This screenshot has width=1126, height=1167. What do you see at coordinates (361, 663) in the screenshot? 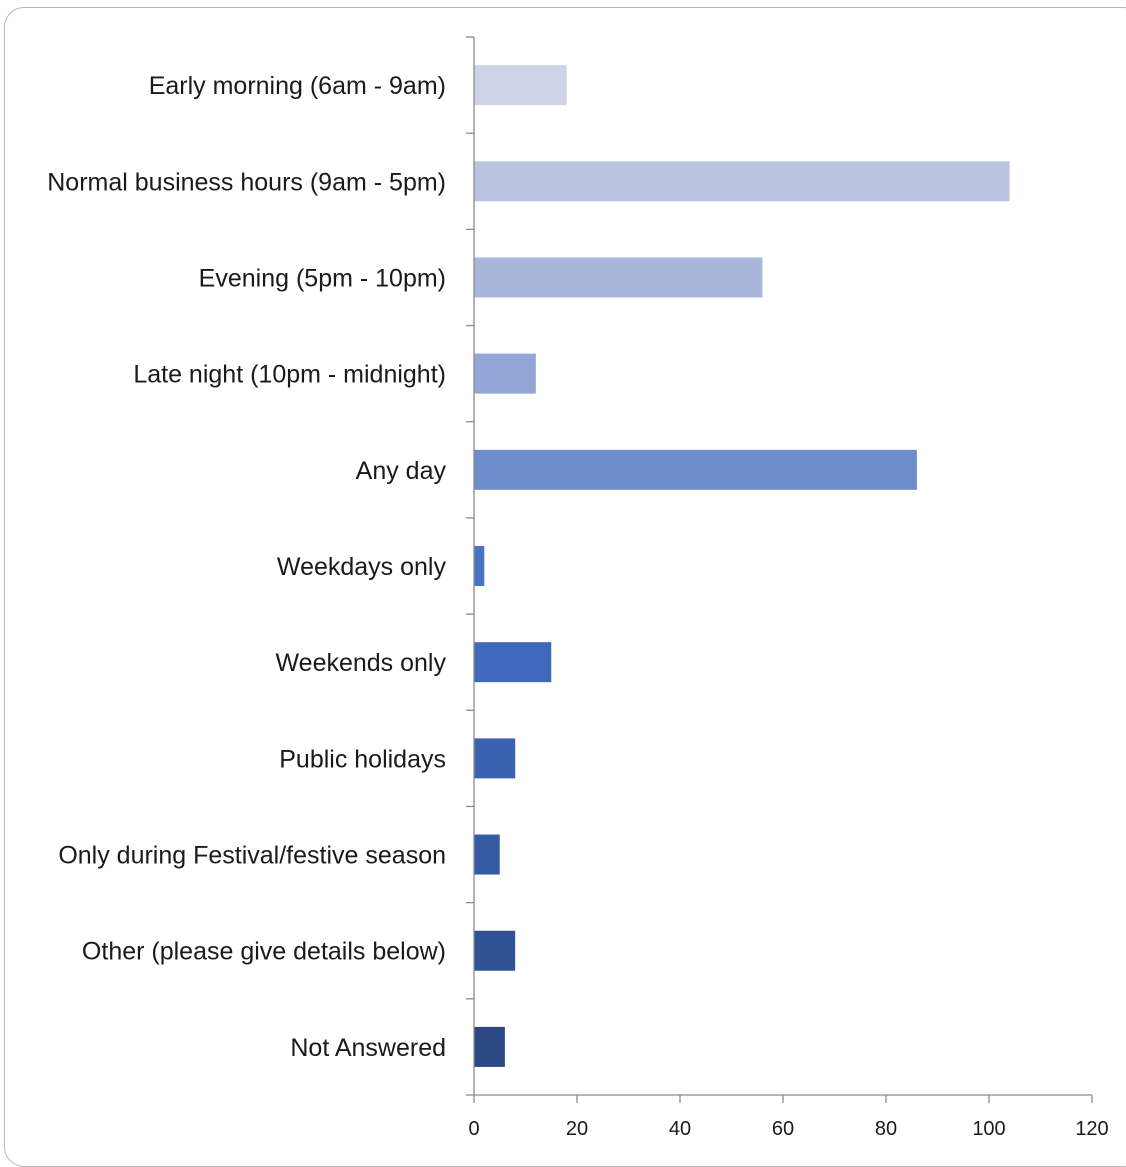
I see `category-label-6: Weekends only` at bounding box center [361, 663].